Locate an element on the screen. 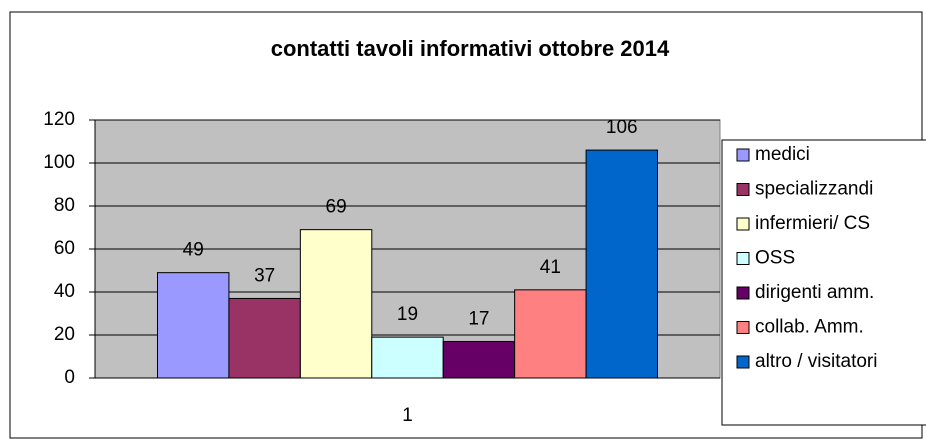 The width and height of the screenshot is (926, 441). value-label: 17 is located at coordinates (478, 318).